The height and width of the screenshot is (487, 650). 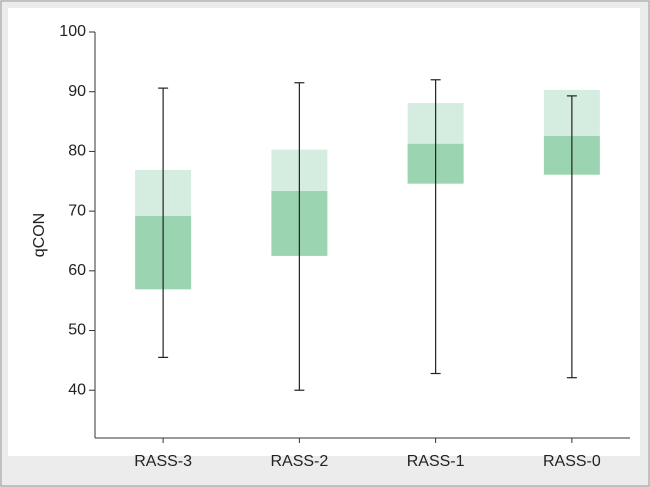 I want to click on y-axis-label: qCON, so click(x=39, y=235).